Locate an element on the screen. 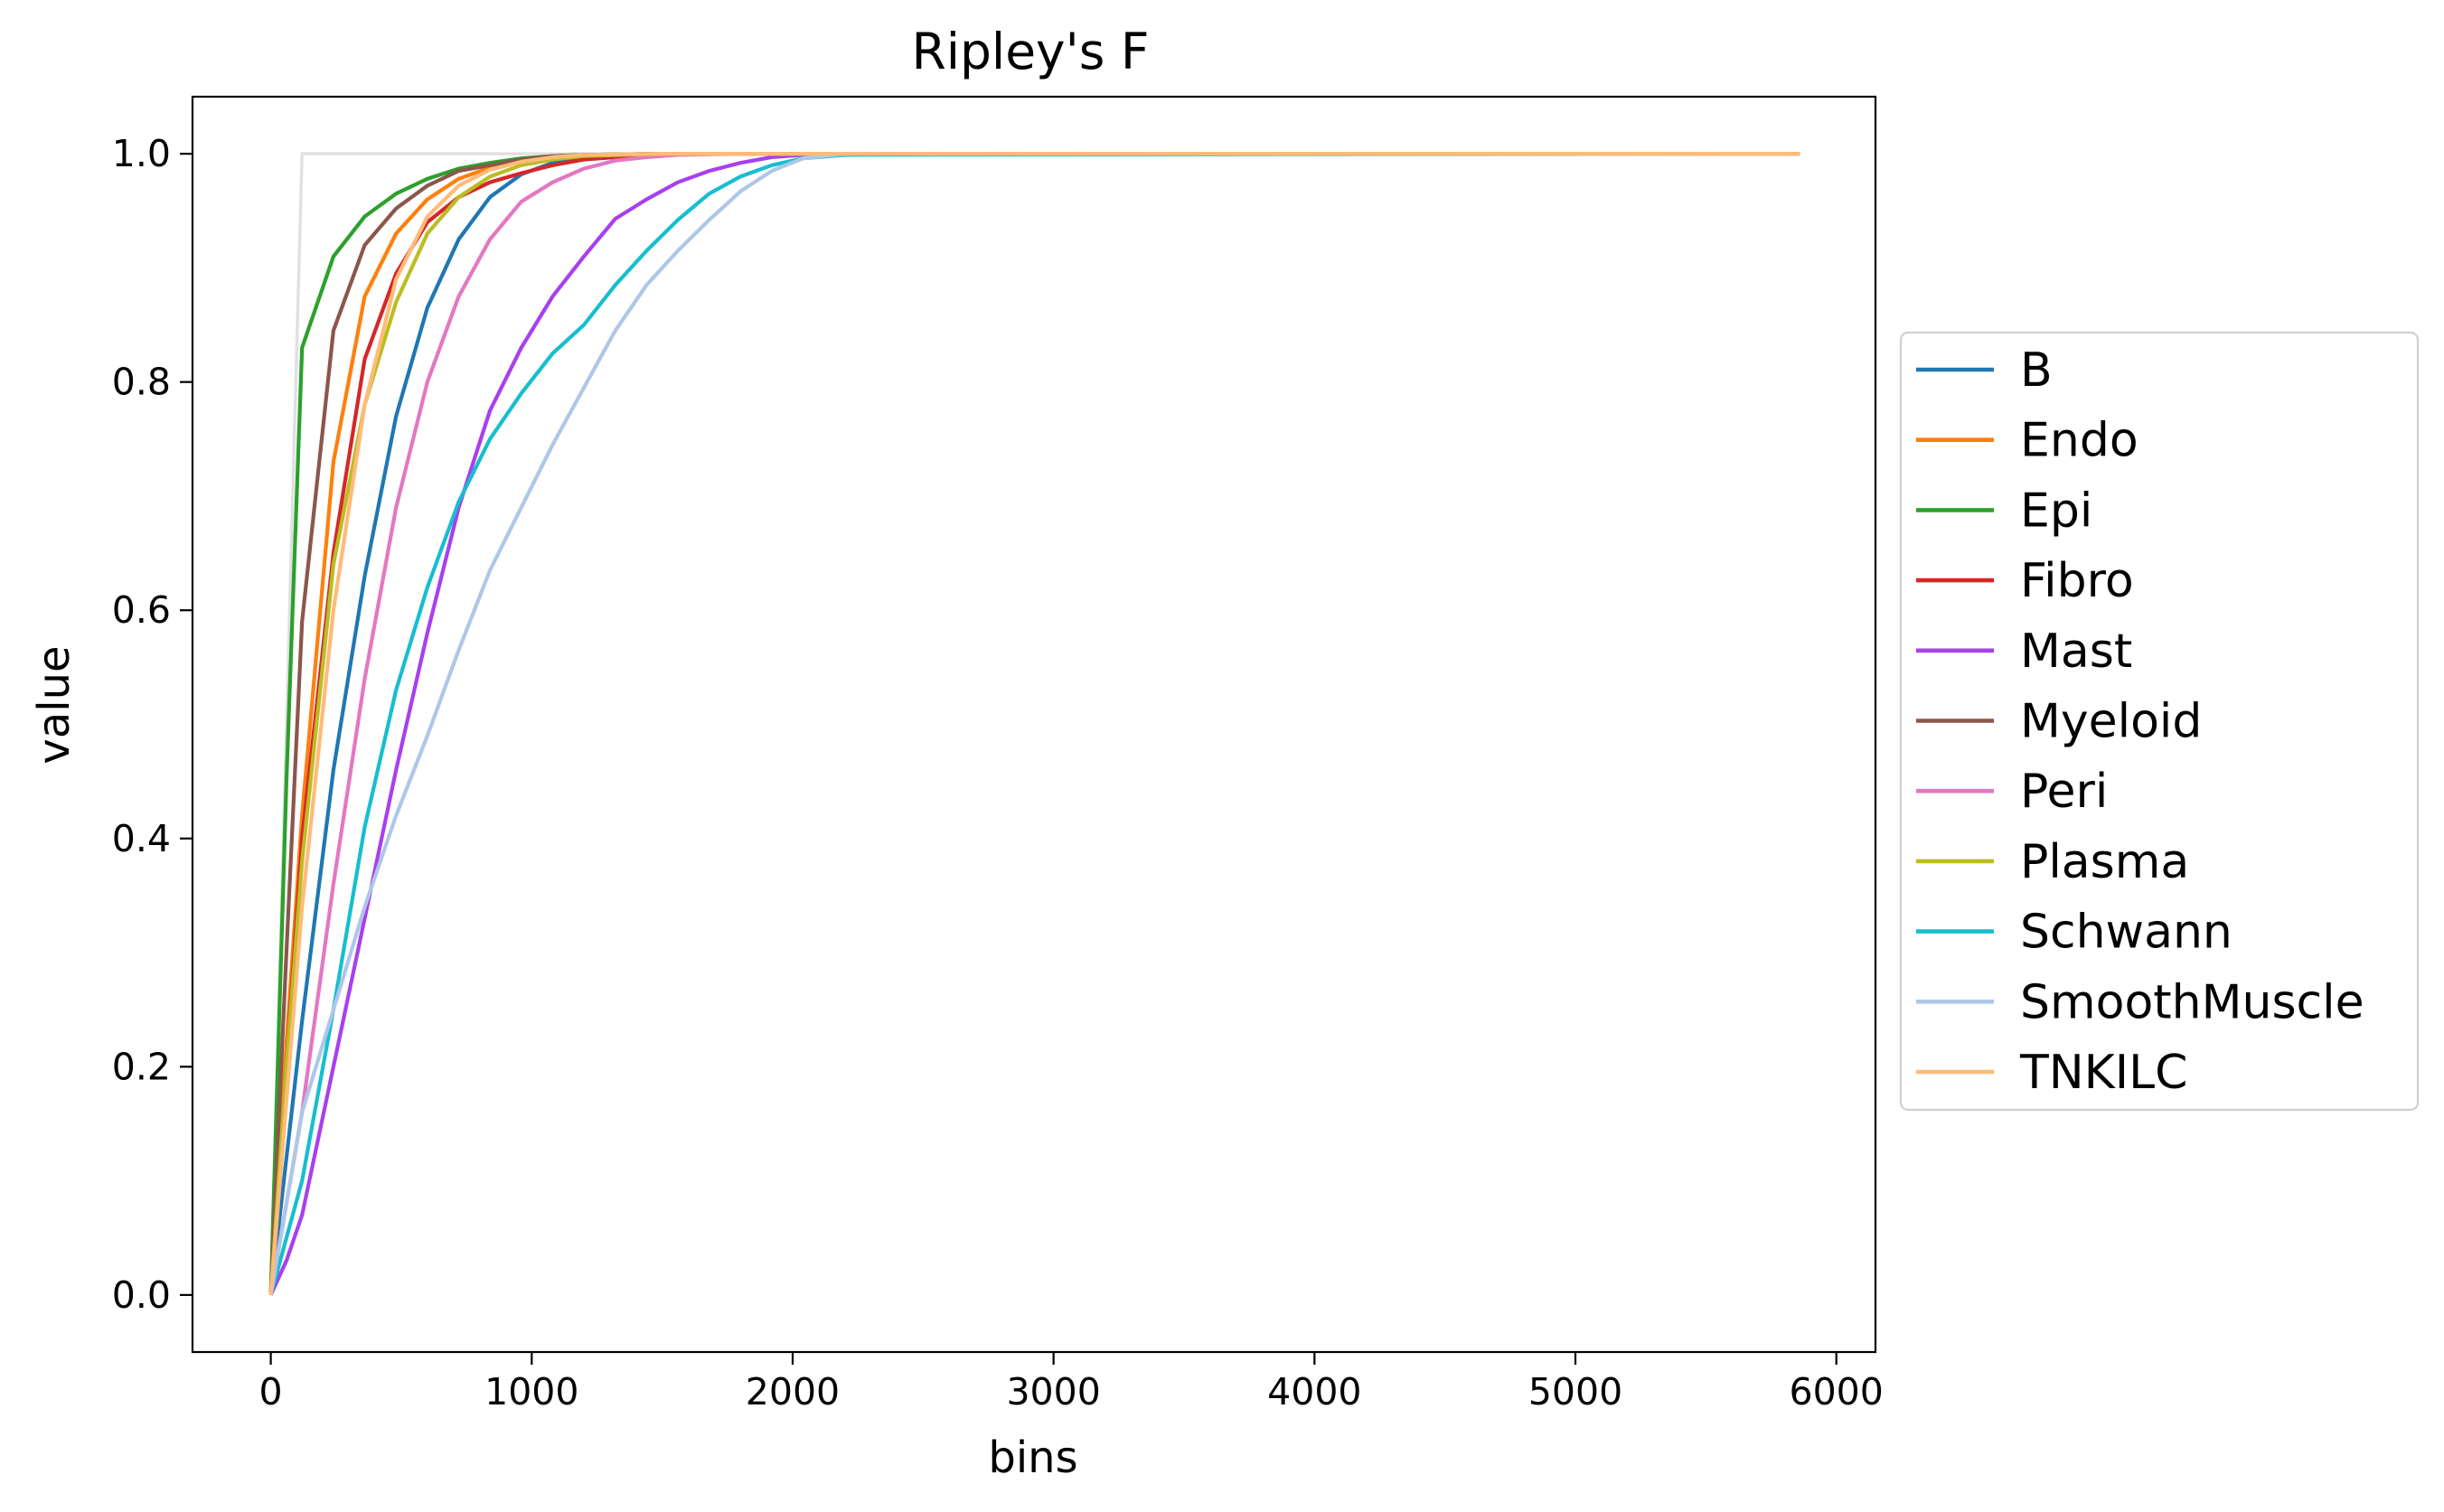 The height and width of the screenshot is (1512, 2444). legend-label-endo: Endo is located at coordinates (2079, 441).